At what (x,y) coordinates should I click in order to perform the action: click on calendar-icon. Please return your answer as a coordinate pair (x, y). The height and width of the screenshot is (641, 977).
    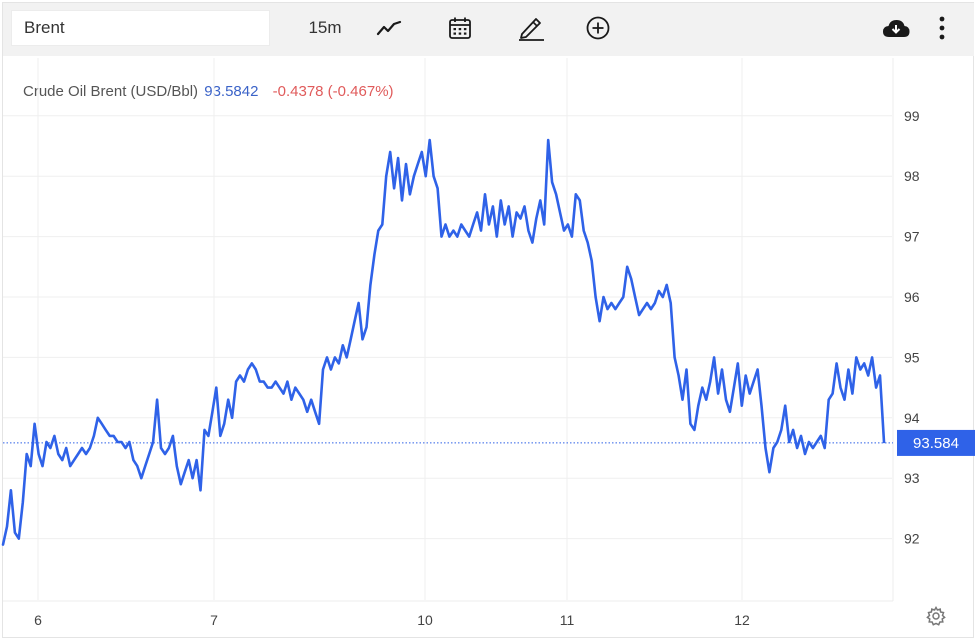
    Looking at the image, I should click on (460, 28).